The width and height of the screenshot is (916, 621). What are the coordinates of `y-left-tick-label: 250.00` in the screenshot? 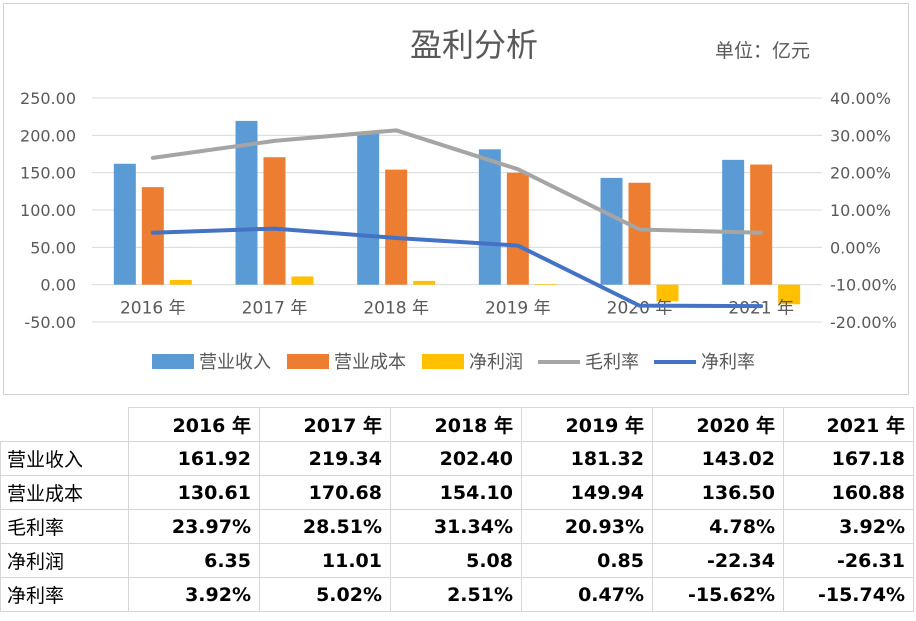 It's located at (48, 98).